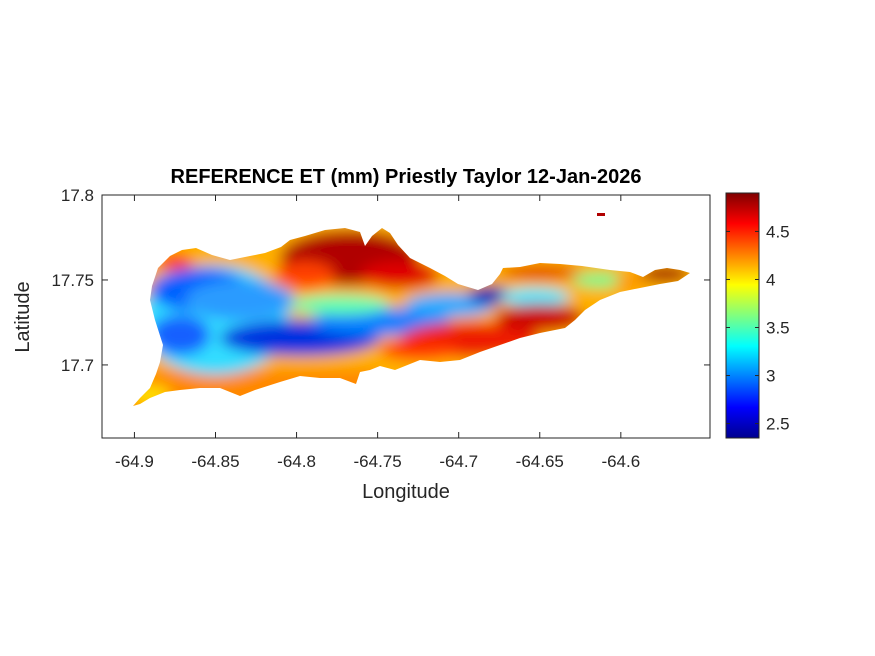 The height and width of the screenshot is (656, 875). I want to click on x-tick-label: -64.75, so click(378, 461).